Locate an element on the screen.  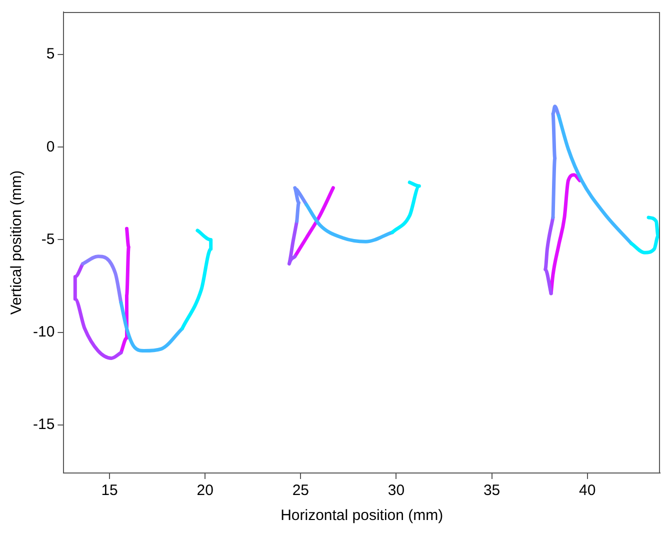
x-axis-title: Horizontal position (mm) is located at coordinates (362, 515).